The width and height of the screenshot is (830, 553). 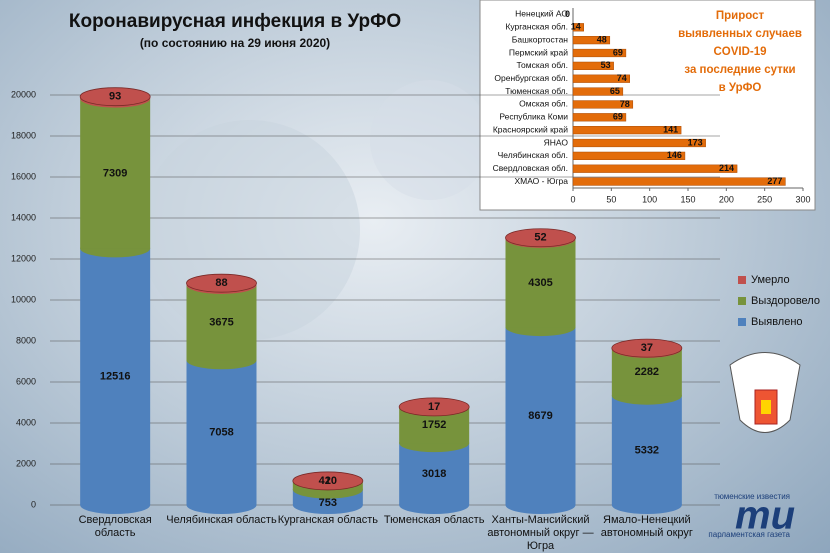 What do you see at coordinates (235, 43) in the screenshot?
I see `chart-subtitle: (по состоянию на 29 июня 2020)` at bounding box center [235, 43].